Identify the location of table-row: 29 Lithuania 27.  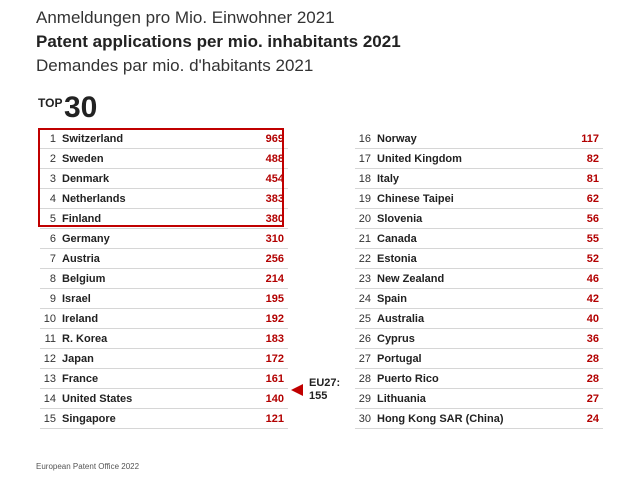
(479, 399).